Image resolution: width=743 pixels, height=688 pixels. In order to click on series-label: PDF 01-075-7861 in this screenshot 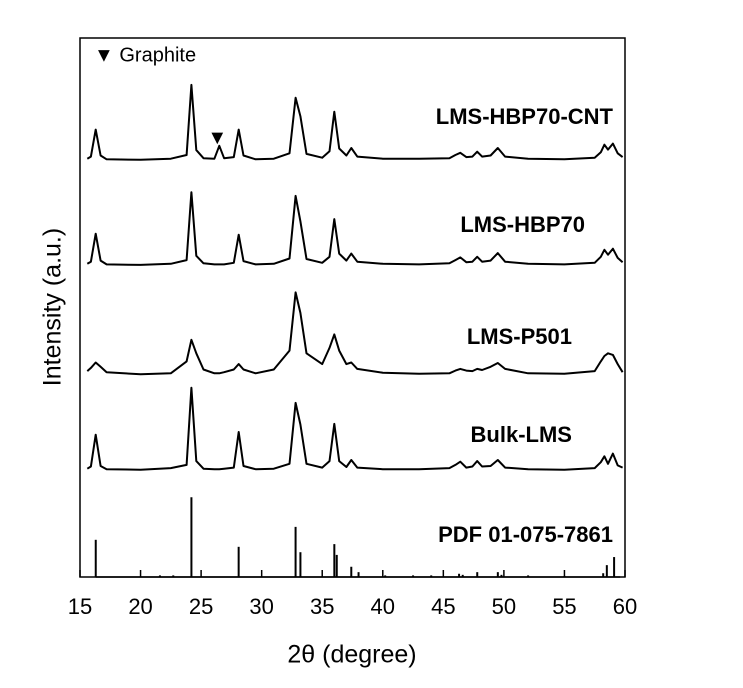, I will do `click(525, 534)`.